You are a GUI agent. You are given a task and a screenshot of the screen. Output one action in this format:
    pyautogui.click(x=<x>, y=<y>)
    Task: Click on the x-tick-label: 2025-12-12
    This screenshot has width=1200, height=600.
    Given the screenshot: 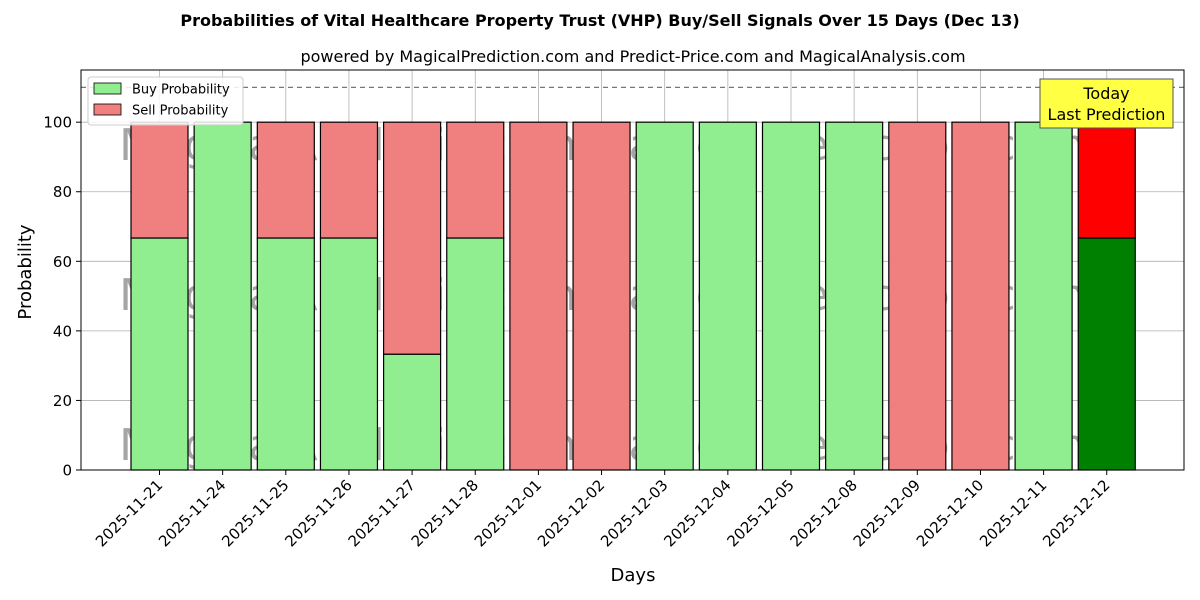 What is the action you would take?
    pyautogui.click(x=1076, y=513)
    